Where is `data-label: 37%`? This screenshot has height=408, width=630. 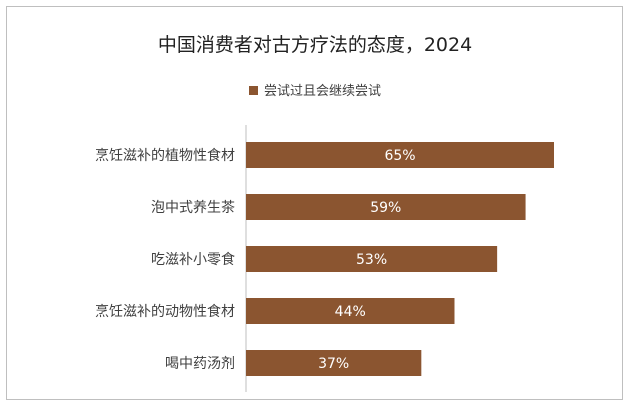 data-label: 37% is located at coordinates (333, 364).